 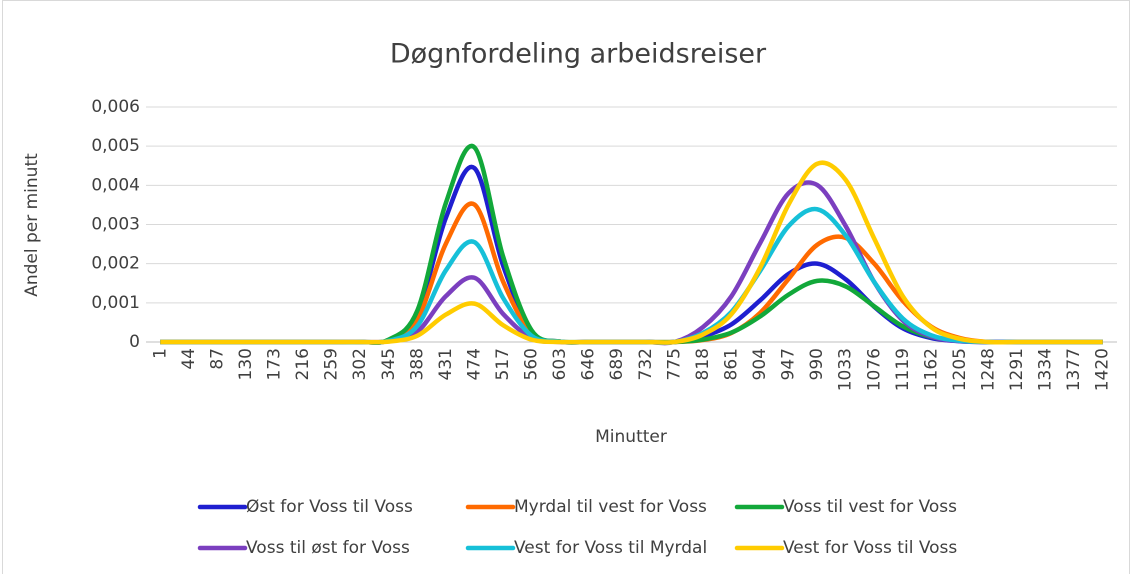 What do you see at coordinates (275, 364) in the screenshot?
I see `x-tick-label: 173` at bounding box center [275, 364].